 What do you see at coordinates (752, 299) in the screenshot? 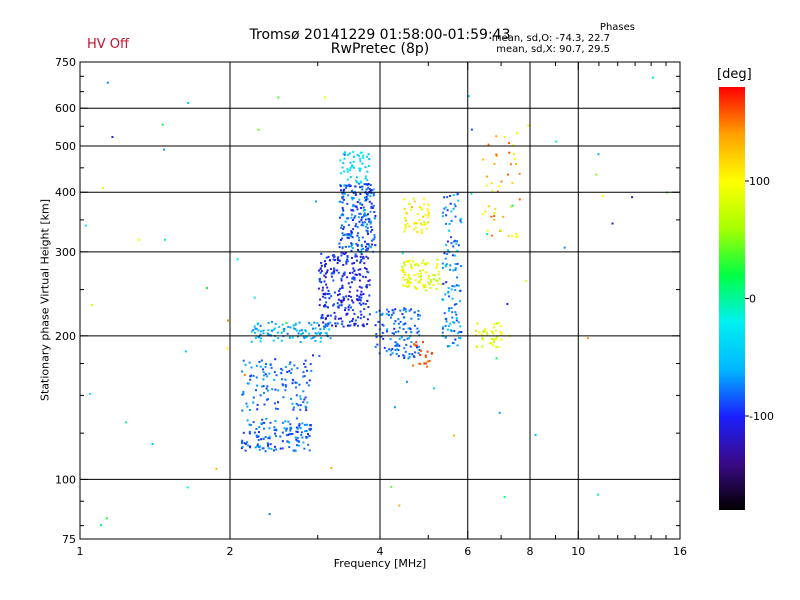
I see `colorbar-tick-label: 0` at bounding box center [752, 299].